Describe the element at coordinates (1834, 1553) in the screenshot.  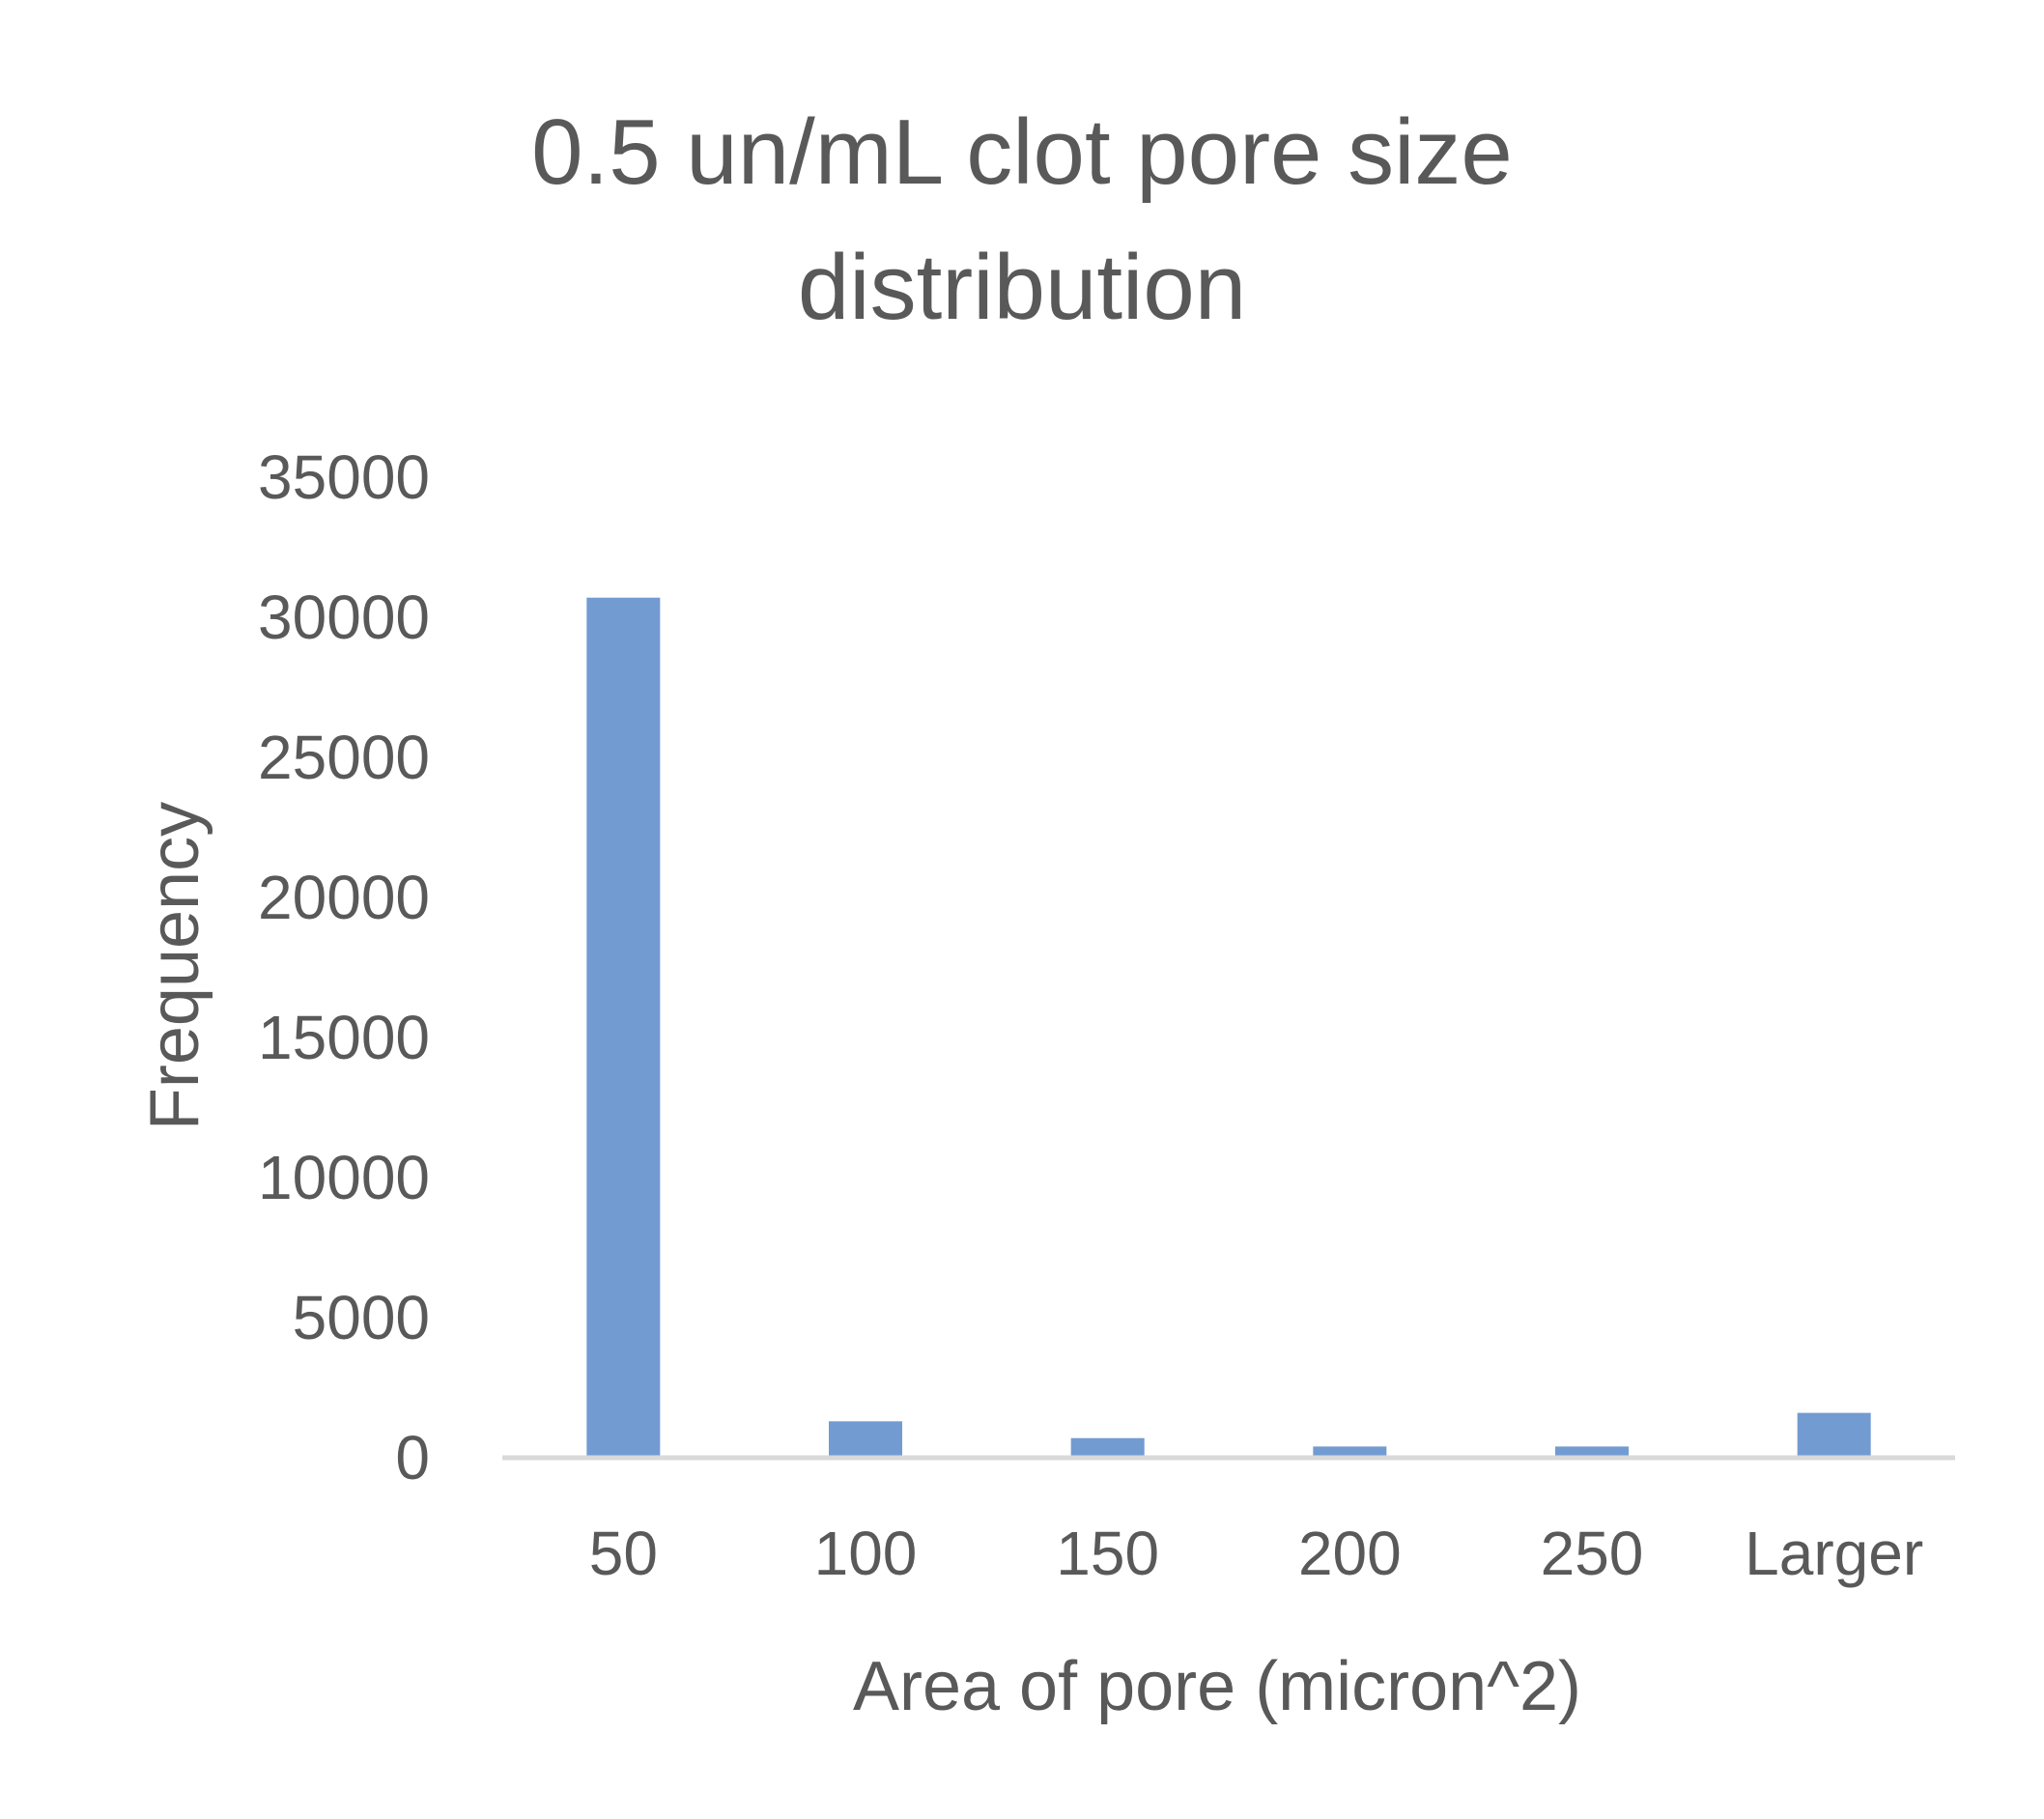
I see `x-tick-label: Larger` at that location.